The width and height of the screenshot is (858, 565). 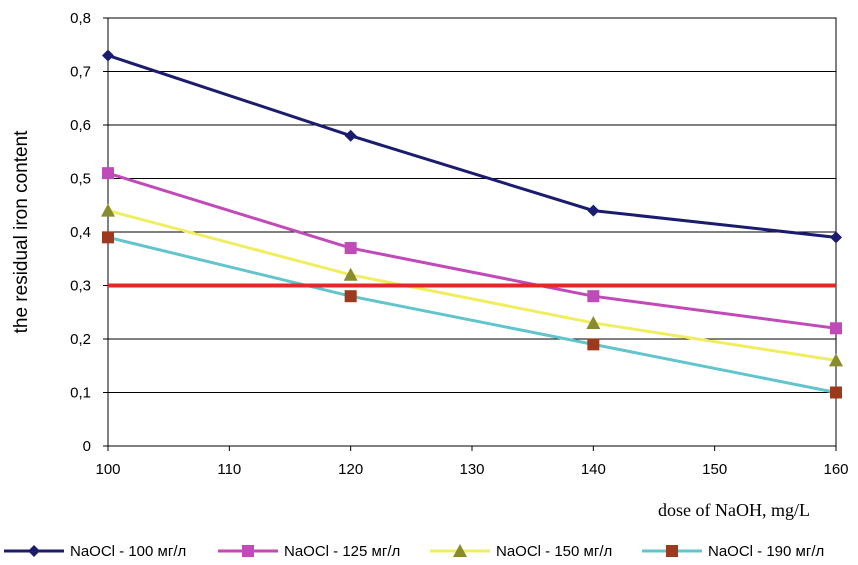 I want to click on x-tick-label: 130, so click(x=471, y=469).